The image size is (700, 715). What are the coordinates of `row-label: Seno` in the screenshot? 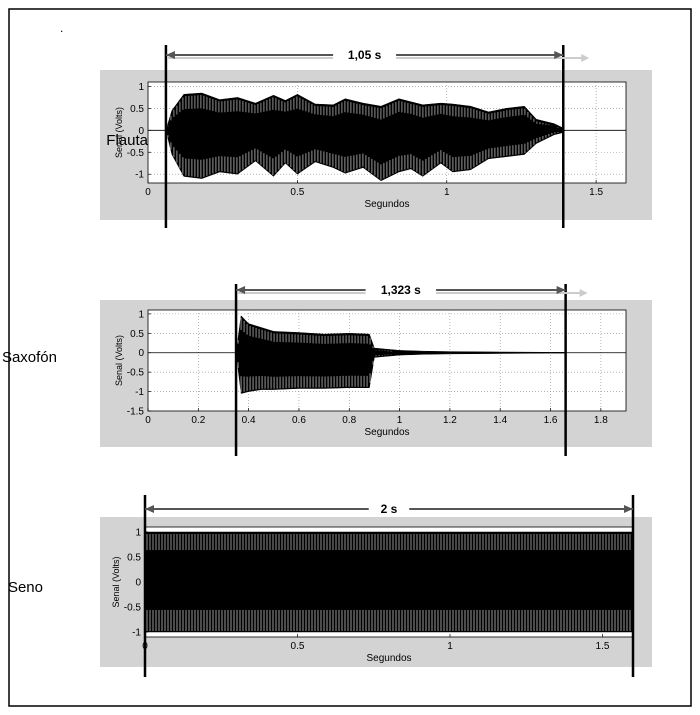 It's located at (25, 587).